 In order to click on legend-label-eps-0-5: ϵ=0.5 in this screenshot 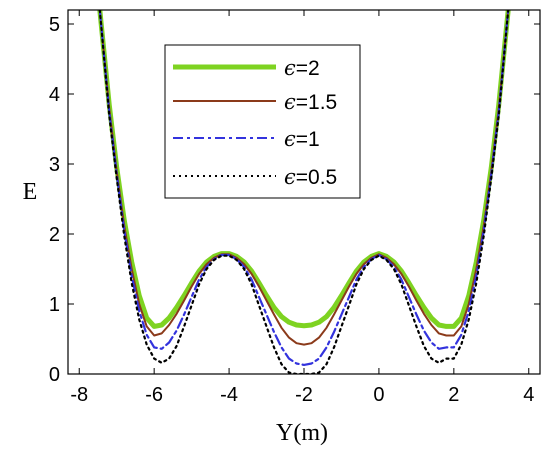, I will do `click(310, 177)`.